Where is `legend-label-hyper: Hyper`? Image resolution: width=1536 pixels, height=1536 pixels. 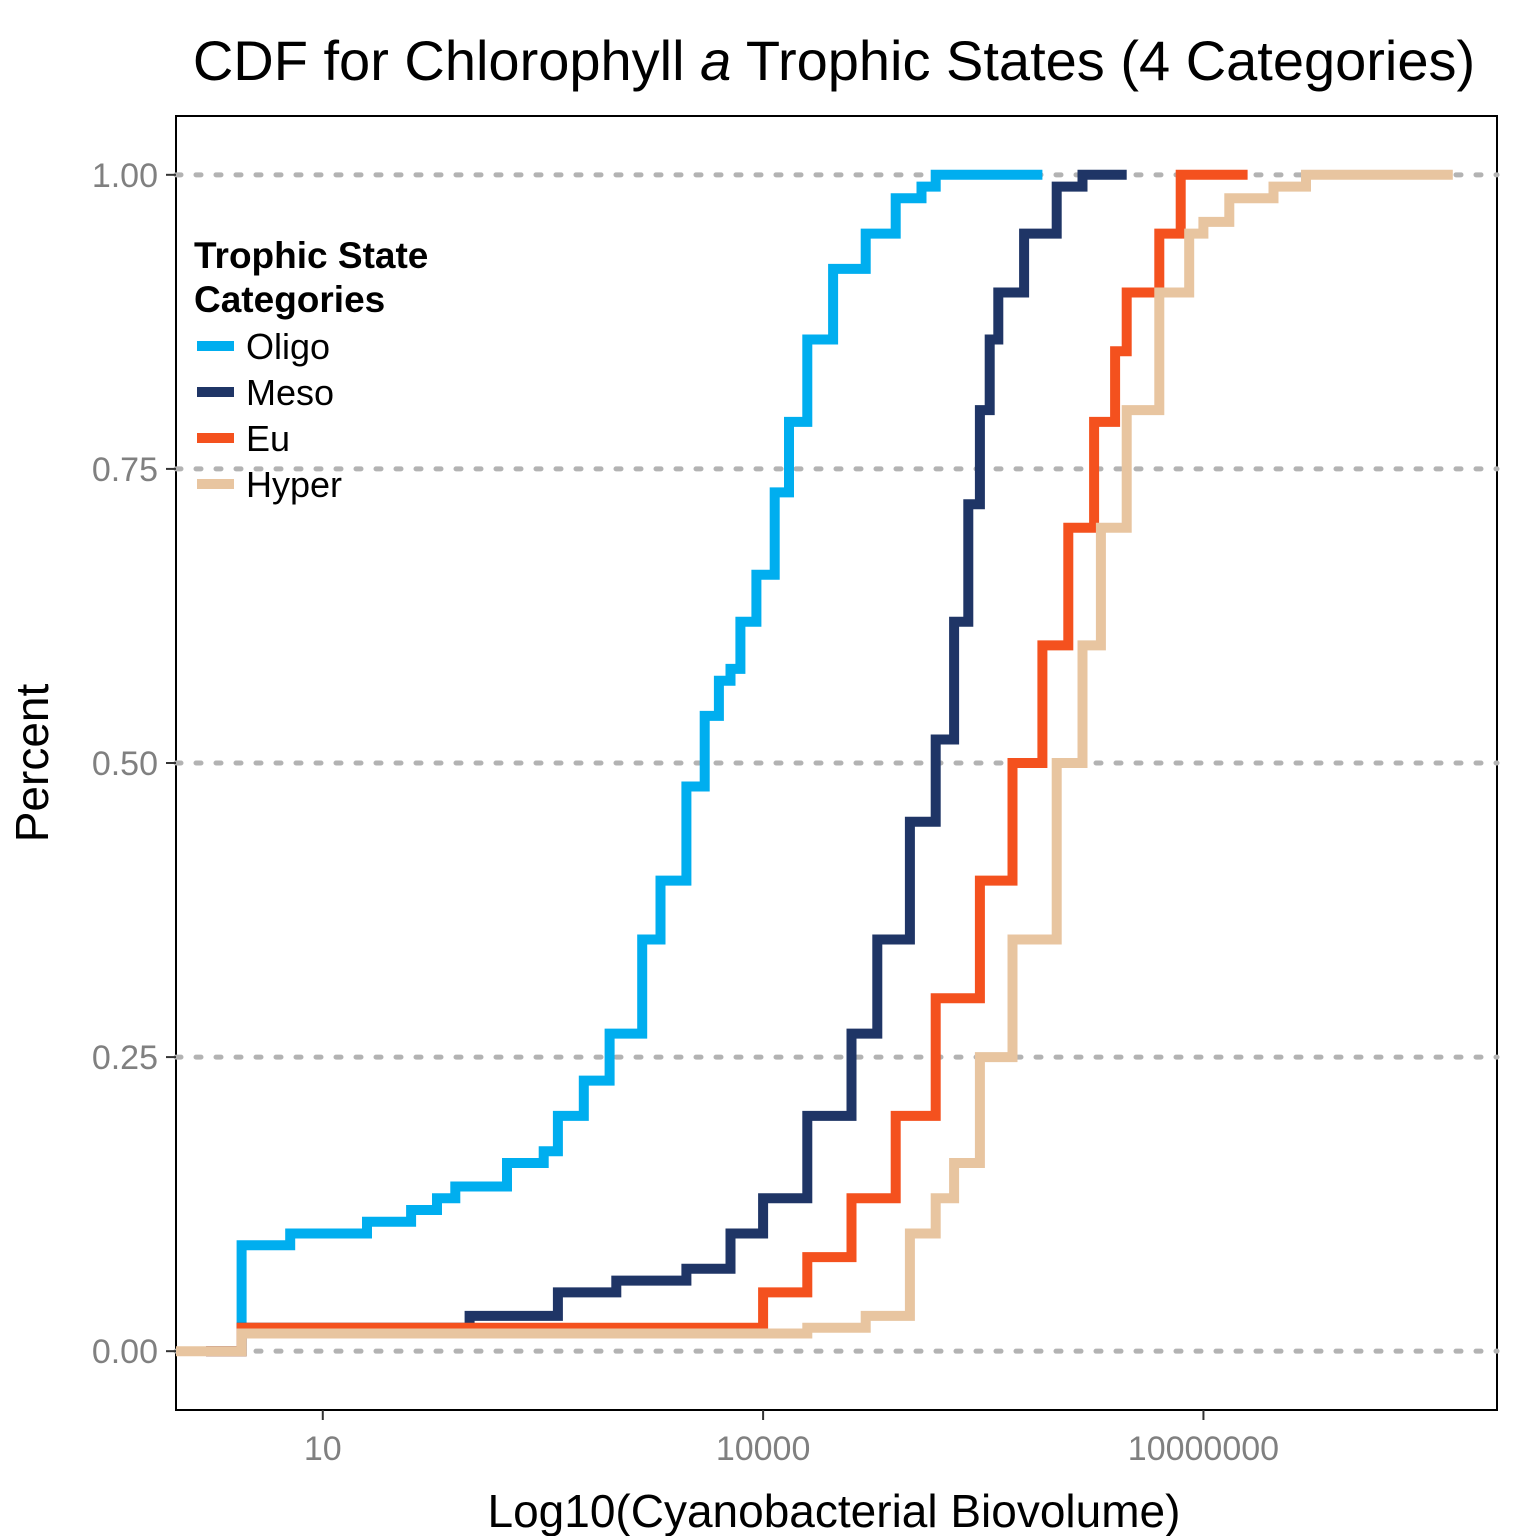 legend-label-hyper: Hyper is located at coordinates (294, 484).